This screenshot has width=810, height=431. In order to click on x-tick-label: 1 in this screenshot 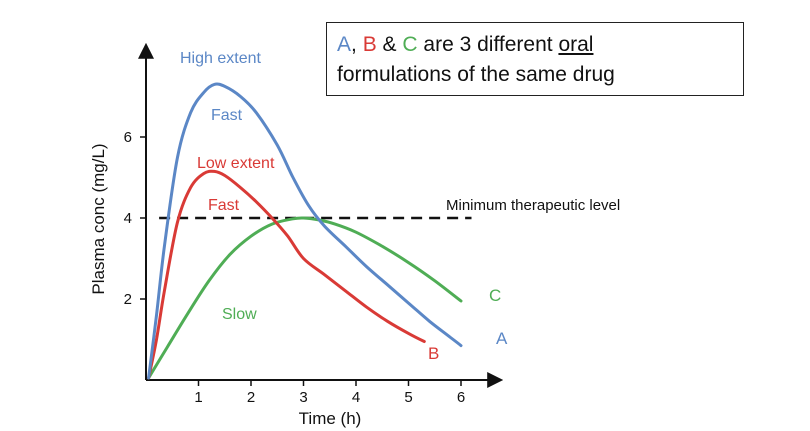, I will do `click(198, 397)`.